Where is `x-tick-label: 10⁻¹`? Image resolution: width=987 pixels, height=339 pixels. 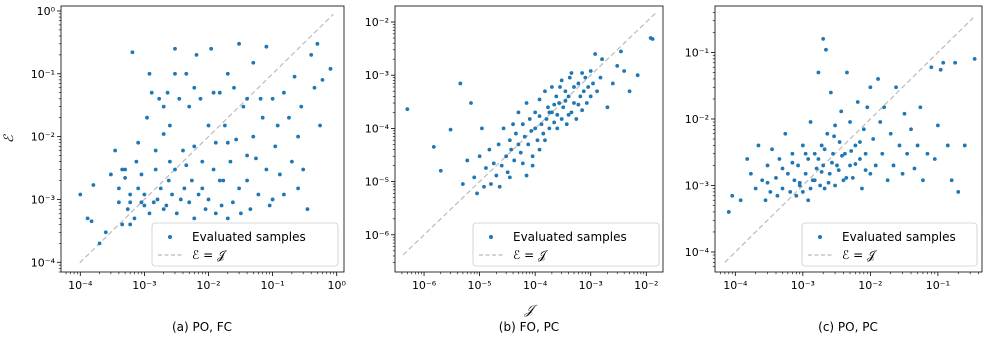
x-tick-label: 10⁻¹ is located at coordinates (272, 285).